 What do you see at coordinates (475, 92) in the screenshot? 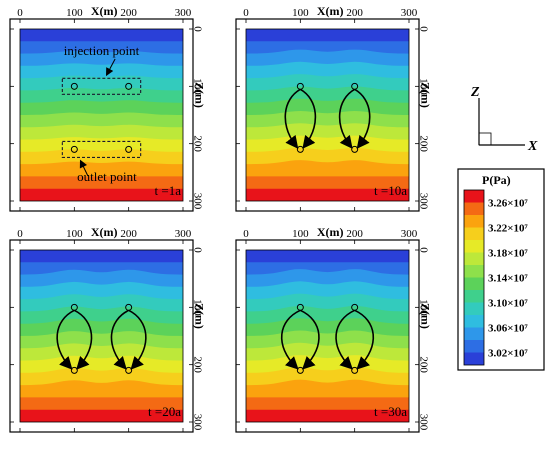
I see `triad-z-label: Z` at bounding box center [475, 92].